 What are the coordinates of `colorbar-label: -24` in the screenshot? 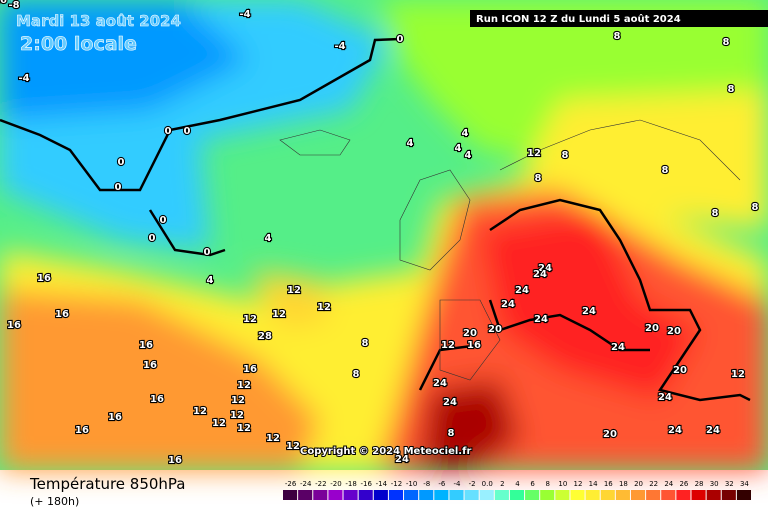 It's located at (306, 484).